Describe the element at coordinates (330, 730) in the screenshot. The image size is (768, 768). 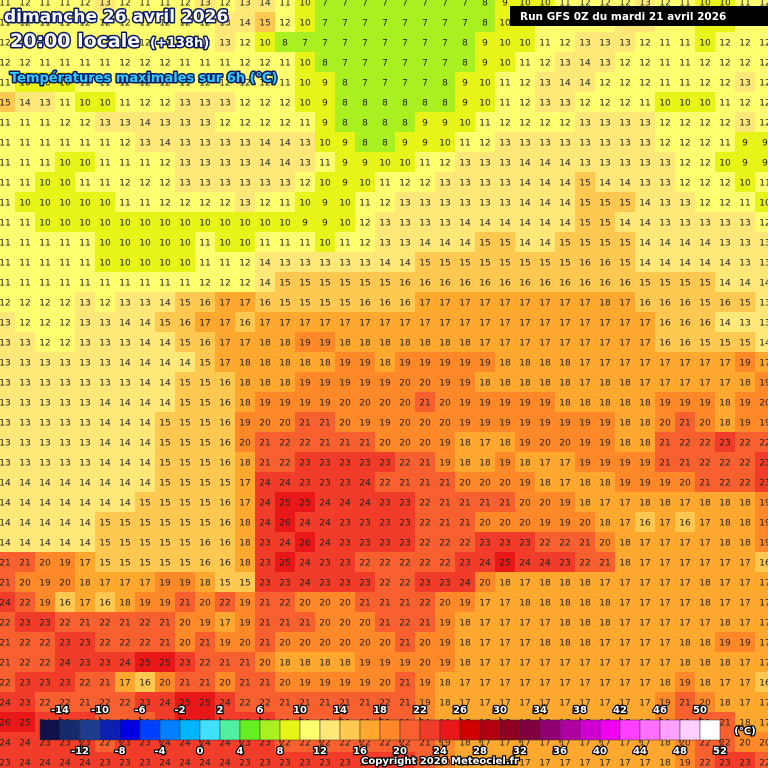
I see `legend-swatch` at that location.